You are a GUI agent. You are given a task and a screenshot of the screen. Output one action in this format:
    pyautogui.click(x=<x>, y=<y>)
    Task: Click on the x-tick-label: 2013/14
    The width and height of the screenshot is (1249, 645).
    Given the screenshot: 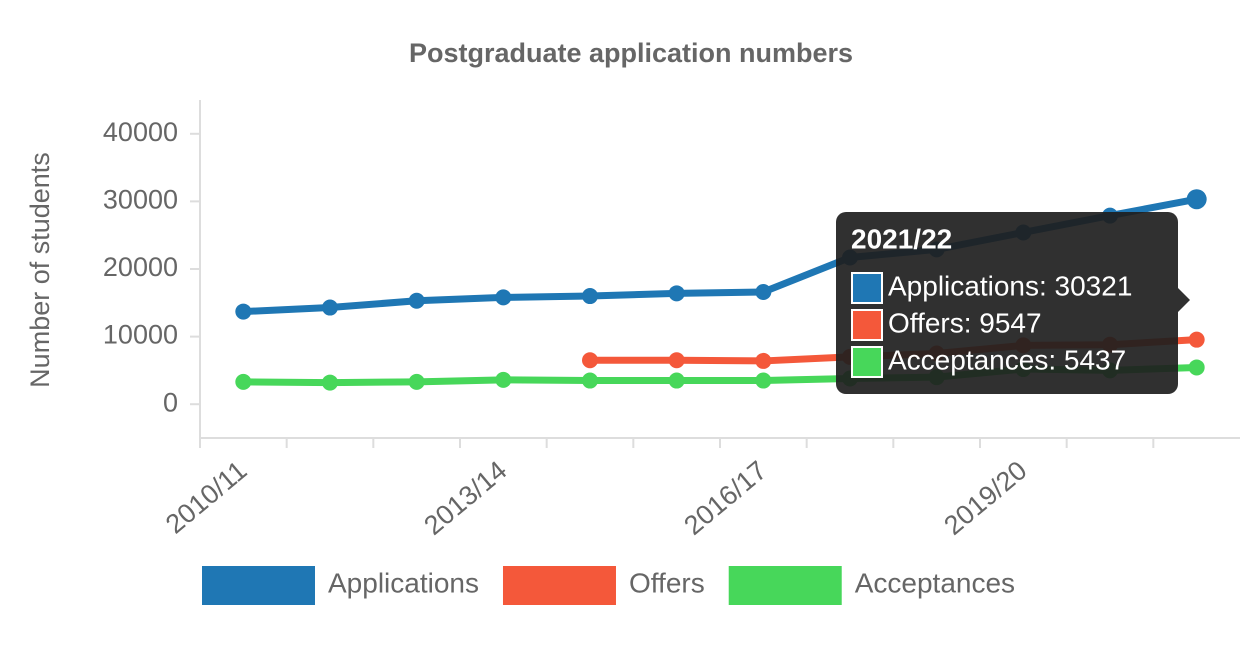 What is the action you would take?
    pyautogui.click(x=465, y=498)
    